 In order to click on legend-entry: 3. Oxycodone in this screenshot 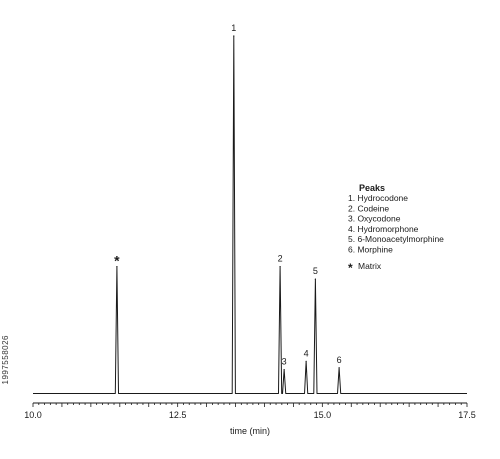, I will do `click(374, 219)`.